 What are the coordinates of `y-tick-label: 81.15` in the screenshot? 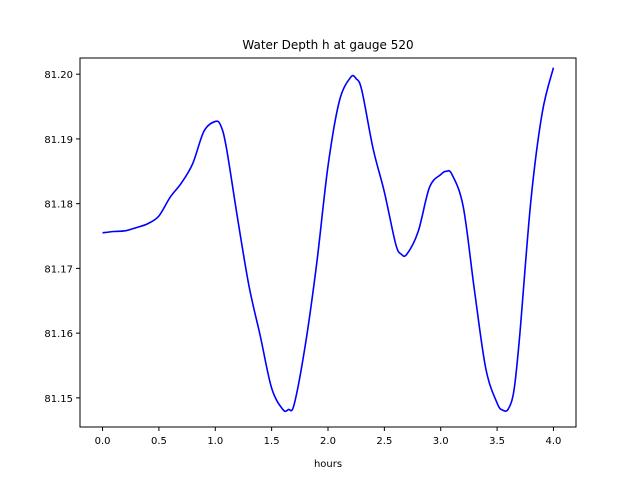 It's located at (58, 399).